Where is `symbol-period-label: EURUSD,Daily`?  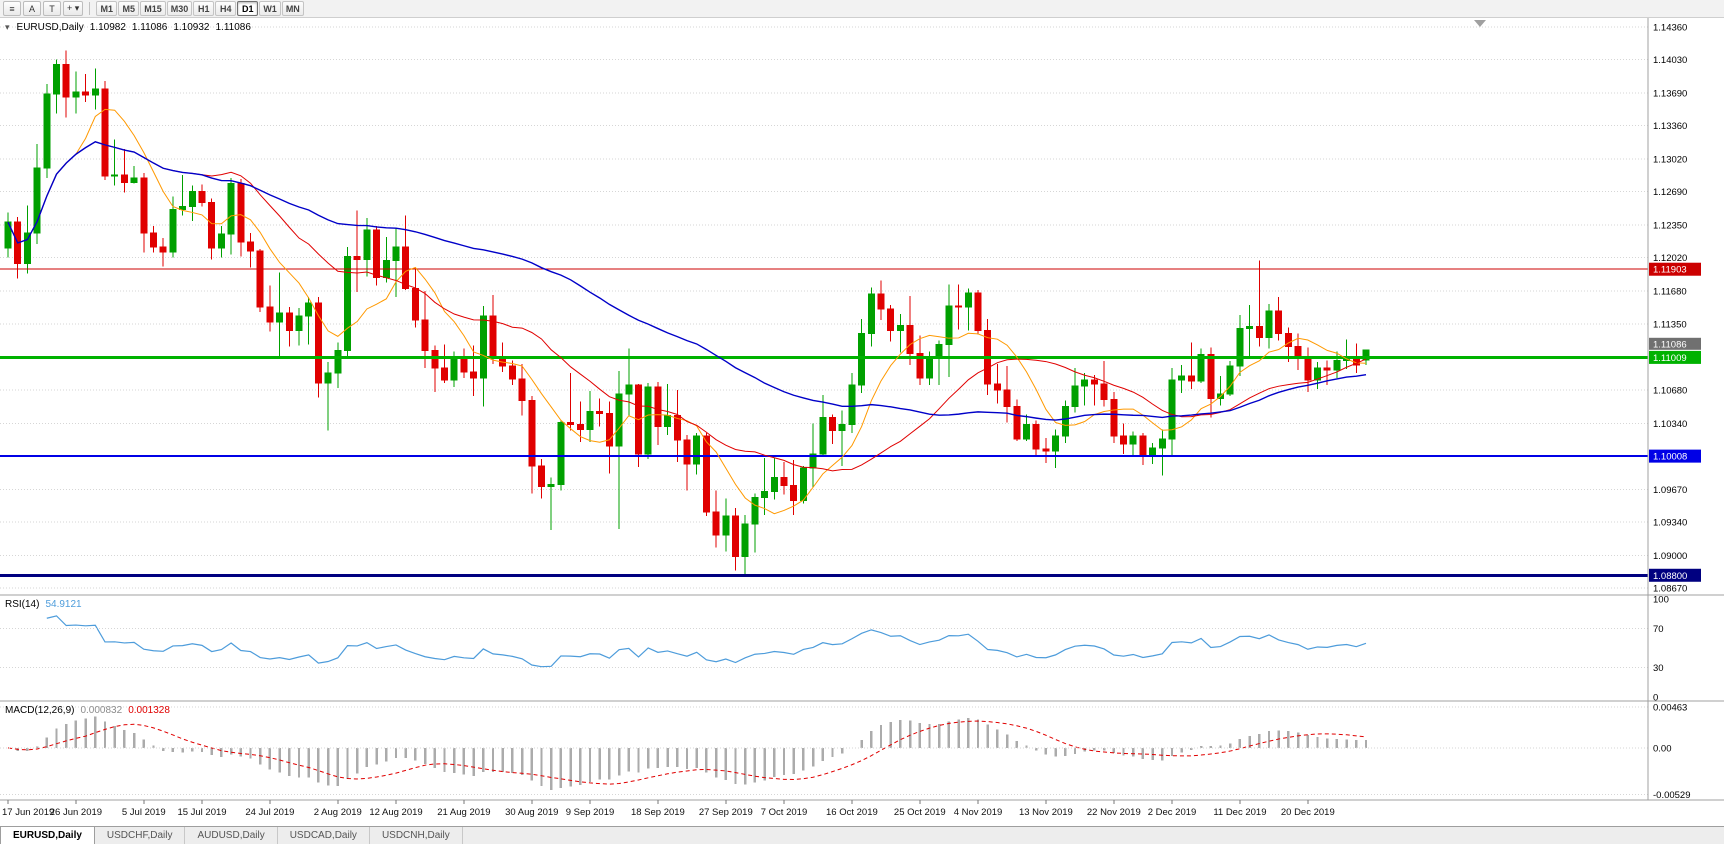 symbol-period-label: EURUSD,Daily is located at coordinates (50, 27).